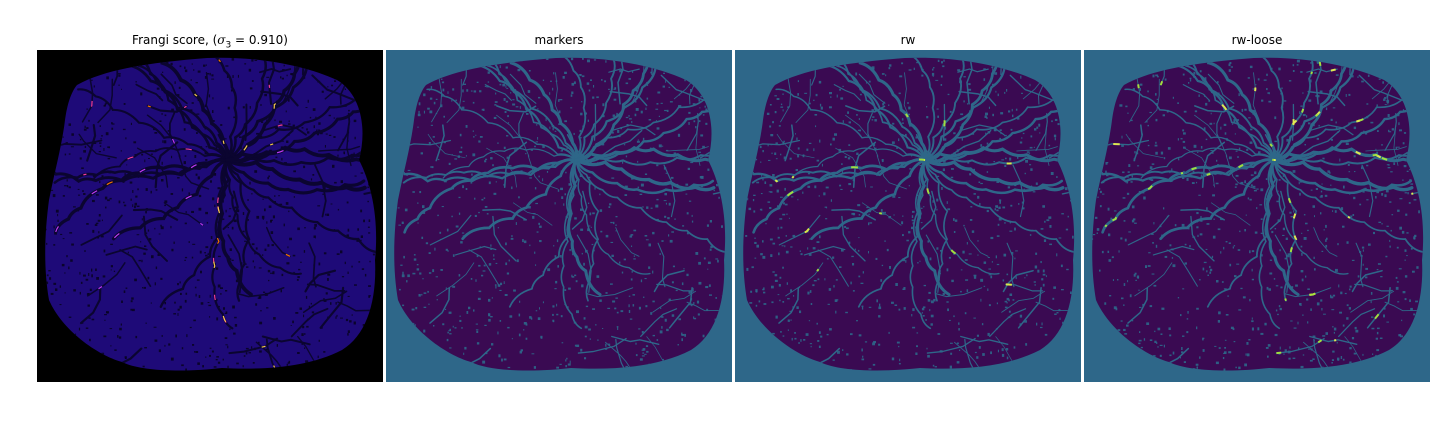  What do you see at coordinates (1257, 40) in the screenshot?
I see `panel-title-rw-loose: rw-loose` at bounding box center [1257, 40].